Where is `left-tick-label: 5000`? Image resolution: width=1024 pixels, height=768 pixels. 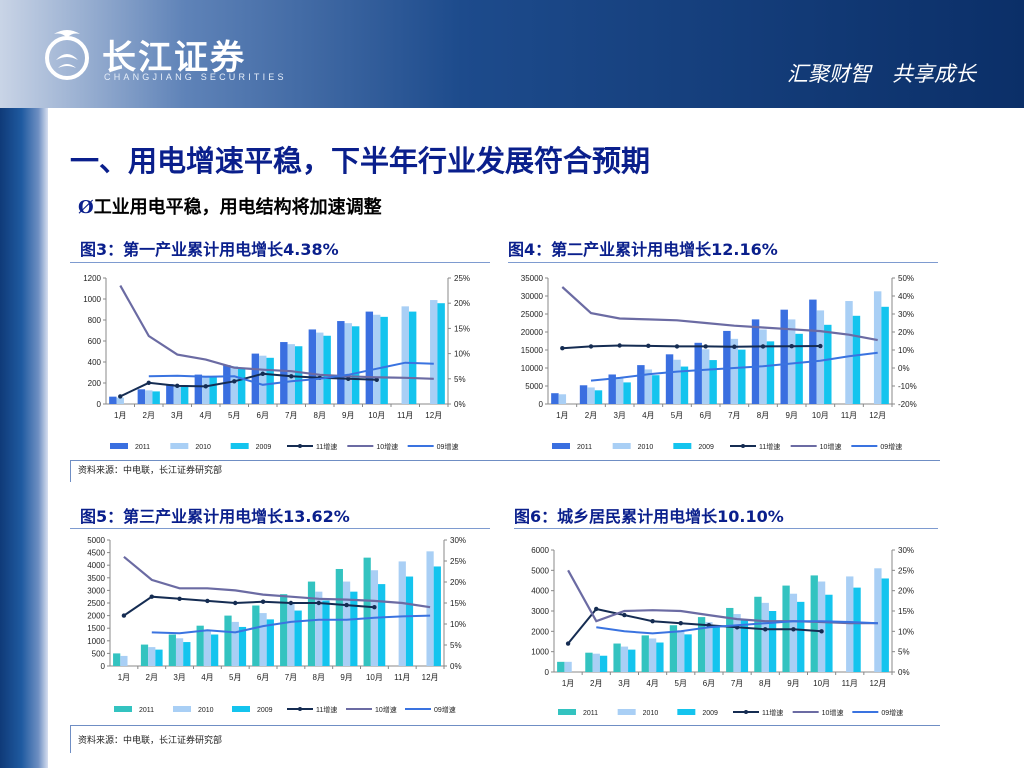
left-tick-label: 5000 is located at coordinates (534, 386).